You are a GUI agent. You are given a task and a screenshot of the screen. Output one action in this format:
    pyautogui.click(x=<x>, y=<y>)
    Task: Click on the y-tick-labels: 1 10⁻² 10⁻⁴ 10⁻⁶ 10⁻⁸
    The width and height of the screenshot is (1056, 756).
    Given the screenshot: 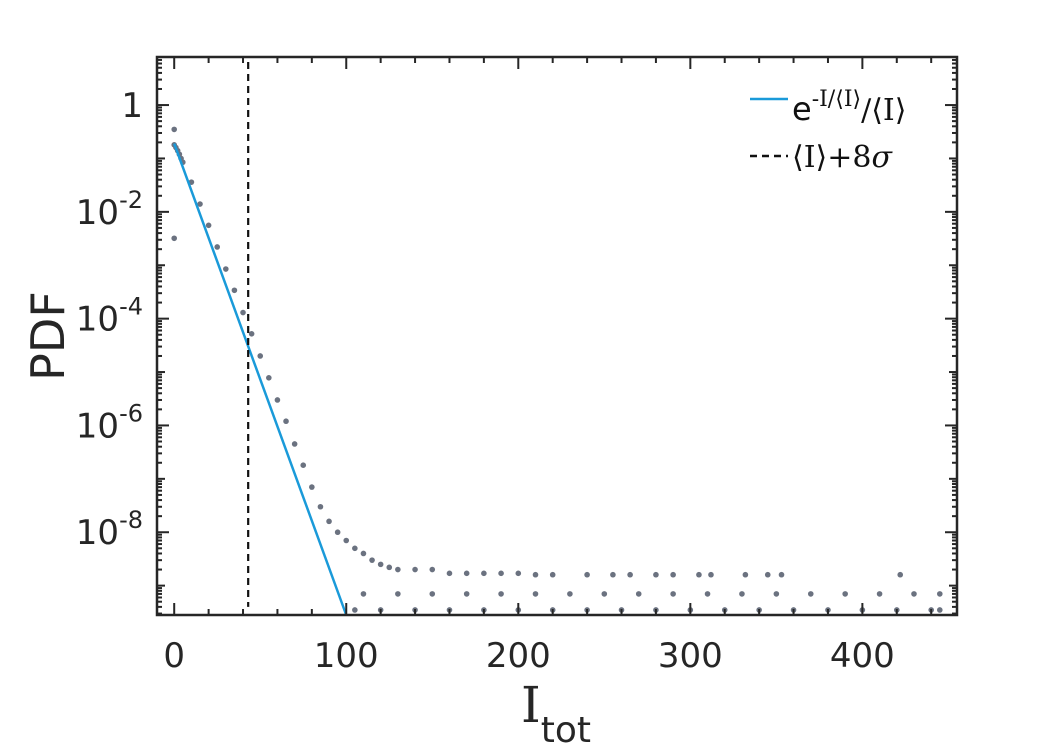 What is the action you would take?
    pyautogui.click(x=109, y=319)
    